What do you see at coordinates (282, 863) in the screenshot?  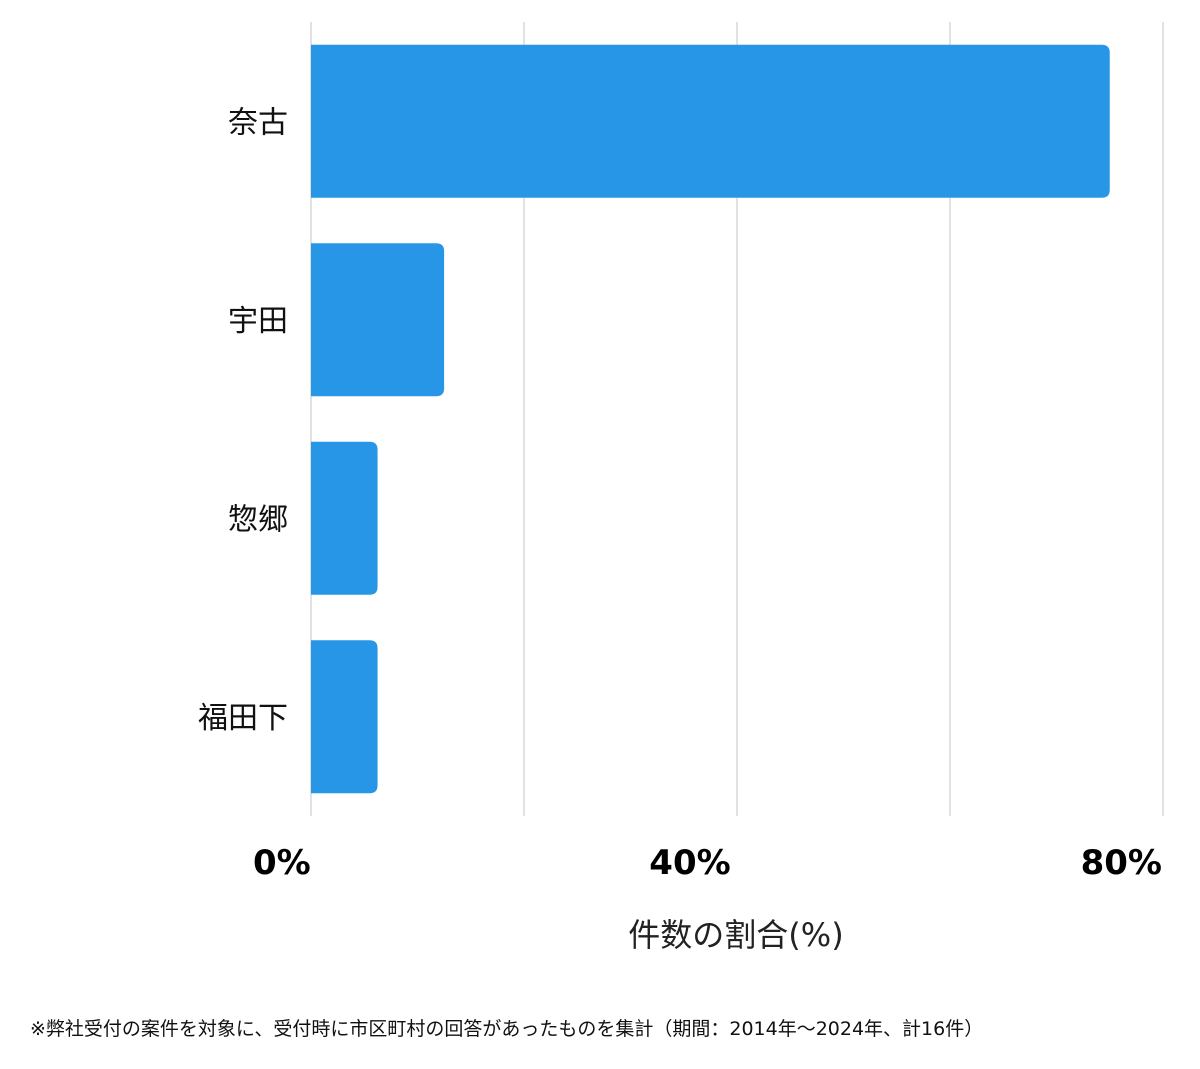 I see `x-tick-label: 0%` at bounding box center [282, 863].